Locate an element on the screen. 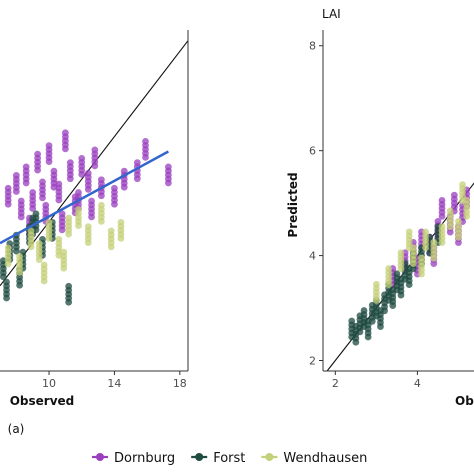 The height and width of the screenshot is (474, 474). legend-item-dornburg: Dornburg is located at coordinates (133, 458).